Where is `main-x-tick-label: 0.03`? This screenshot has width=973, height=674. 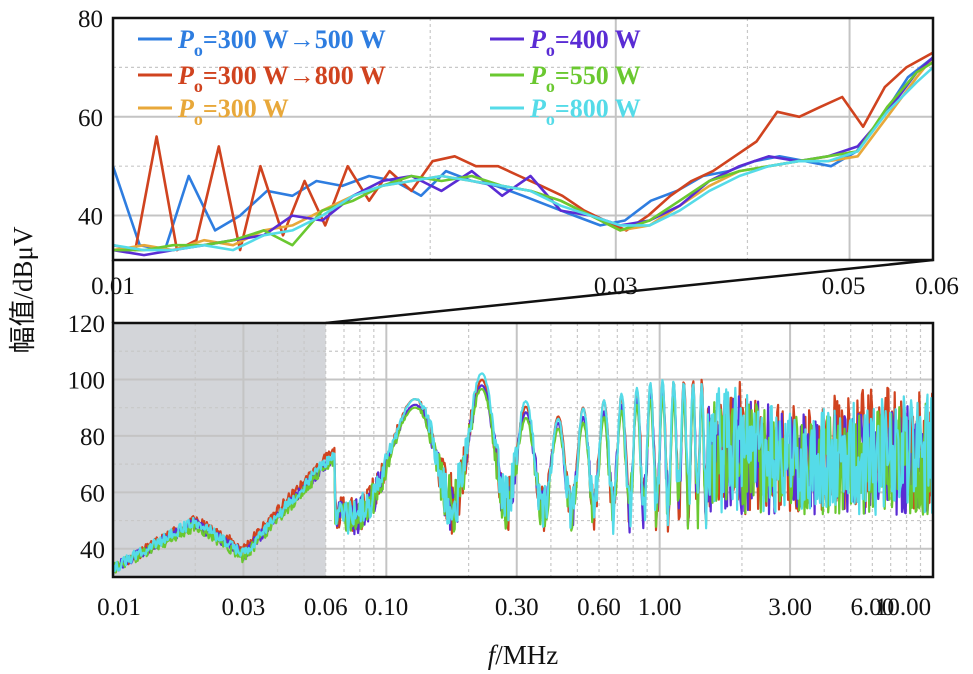 main-x-tick-label: 0.03 is located at coordinates (244, 607).